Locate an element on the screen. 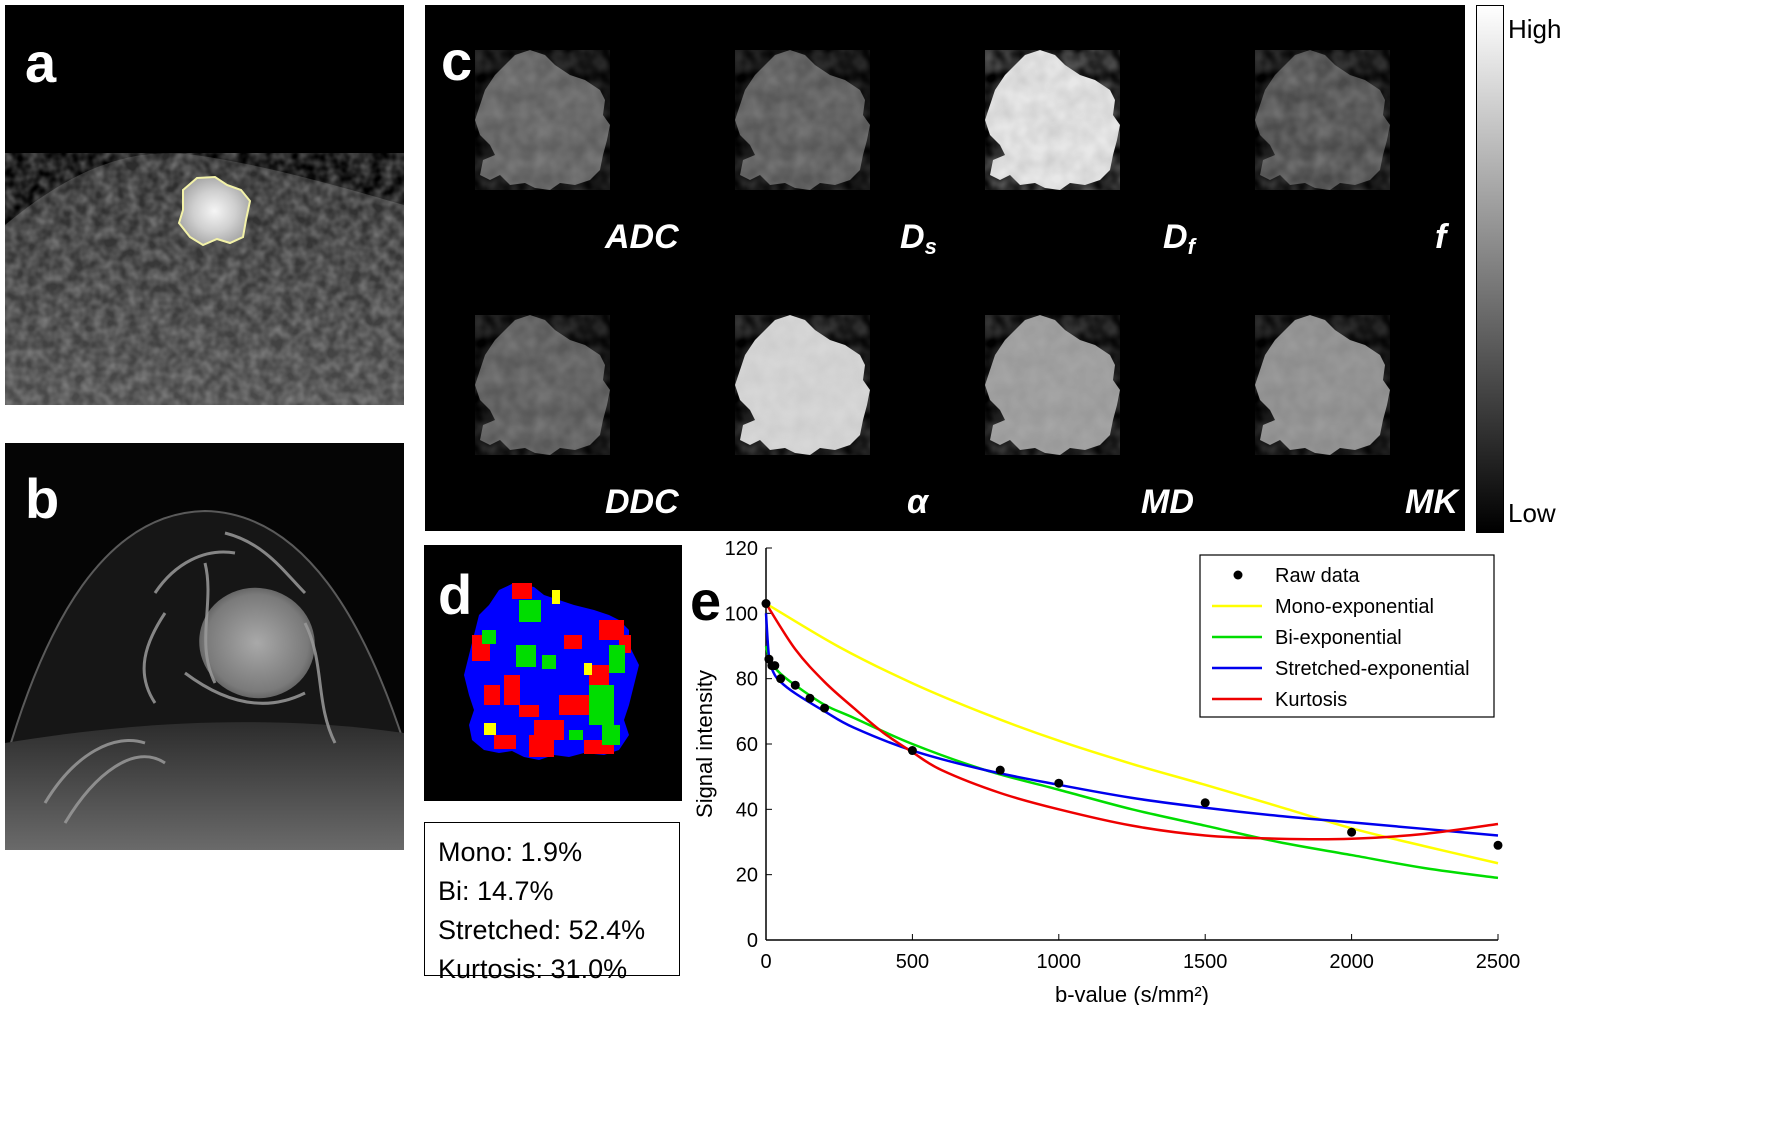 The width and height of the screenshot is (1772, 1140). map-label-md: MD is located at coordinates (1167, 502).